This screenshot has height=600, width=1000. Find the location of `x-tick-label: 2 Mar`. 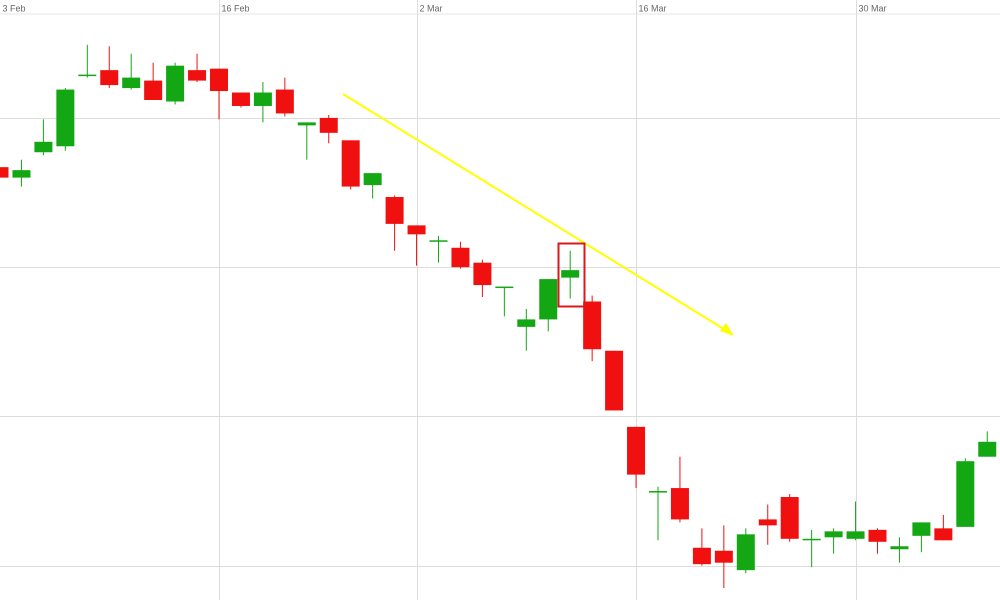

x-tick-label: 2 Mar is located at coordinates (431, 8).